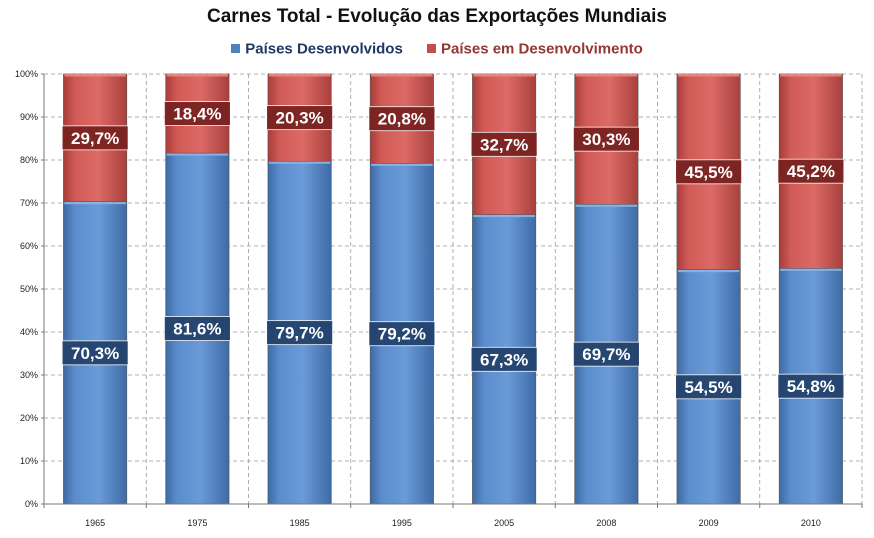 This screenshot has height=538, width=874. Describe the element at coordinates (709, 523) in the screenshot. I see `x-tick-label: 2009` at that location.